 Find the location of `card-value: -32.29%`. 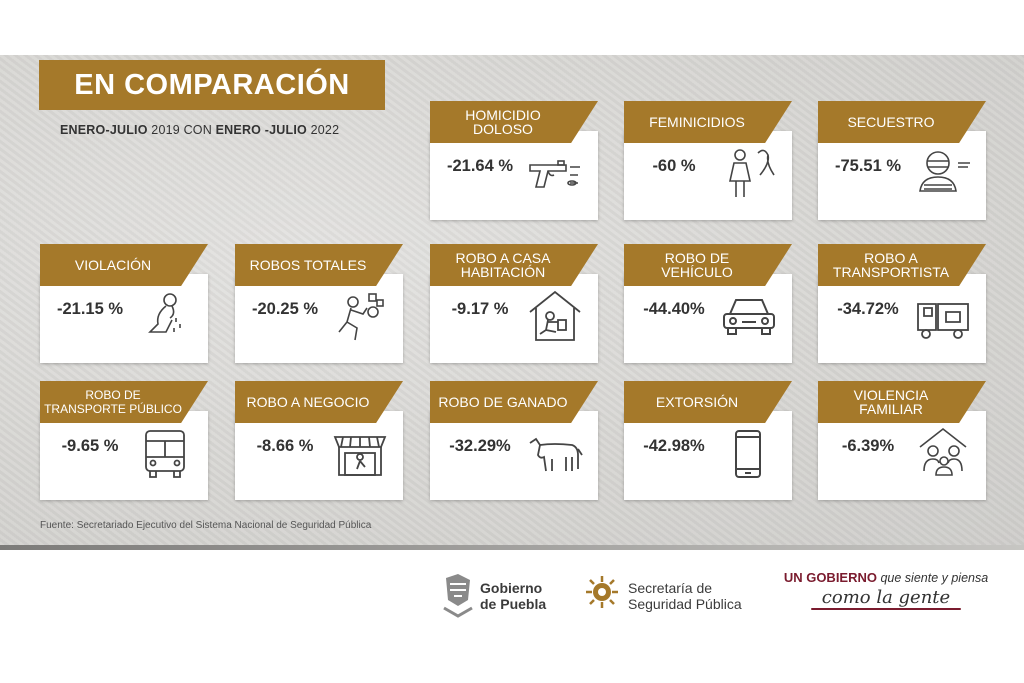

card-value: -32.29% is located at coordinates (480, 446).